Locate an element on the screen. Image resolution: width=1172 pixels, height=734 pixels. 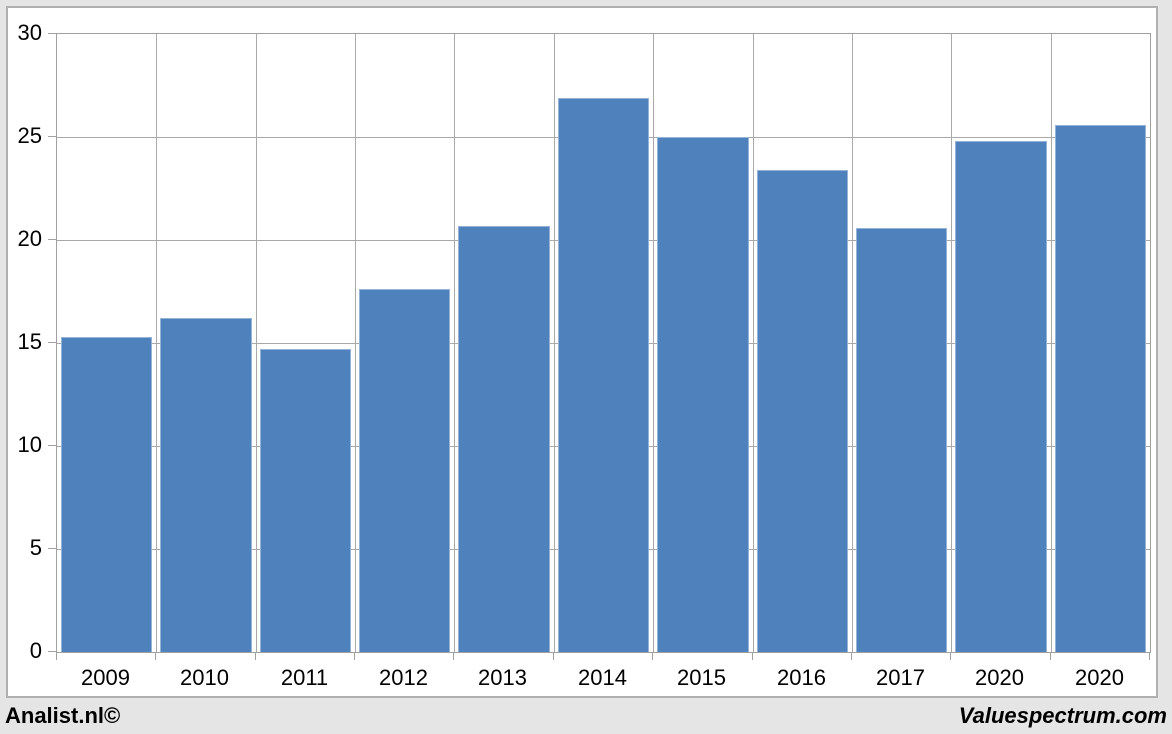
y-axis-label: 20 is located at coordinates (29, 238).